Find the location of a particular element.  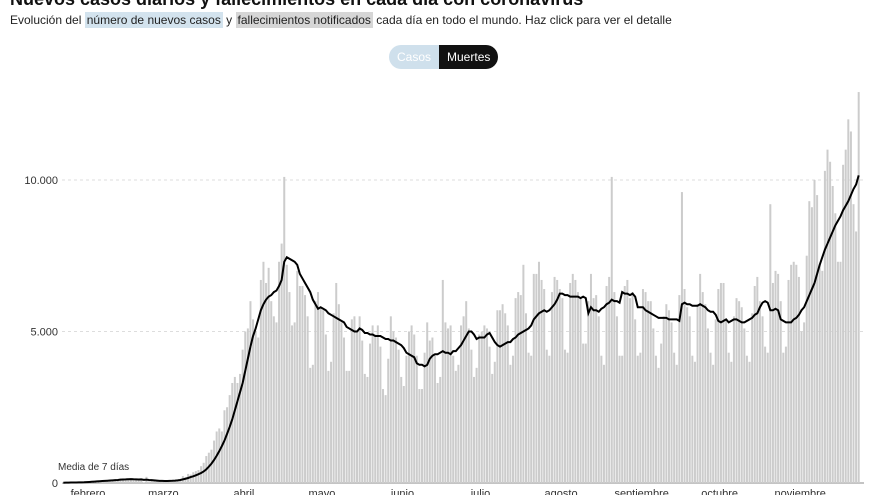

toggle-button: Muertes is located at coordinates (469, 57).